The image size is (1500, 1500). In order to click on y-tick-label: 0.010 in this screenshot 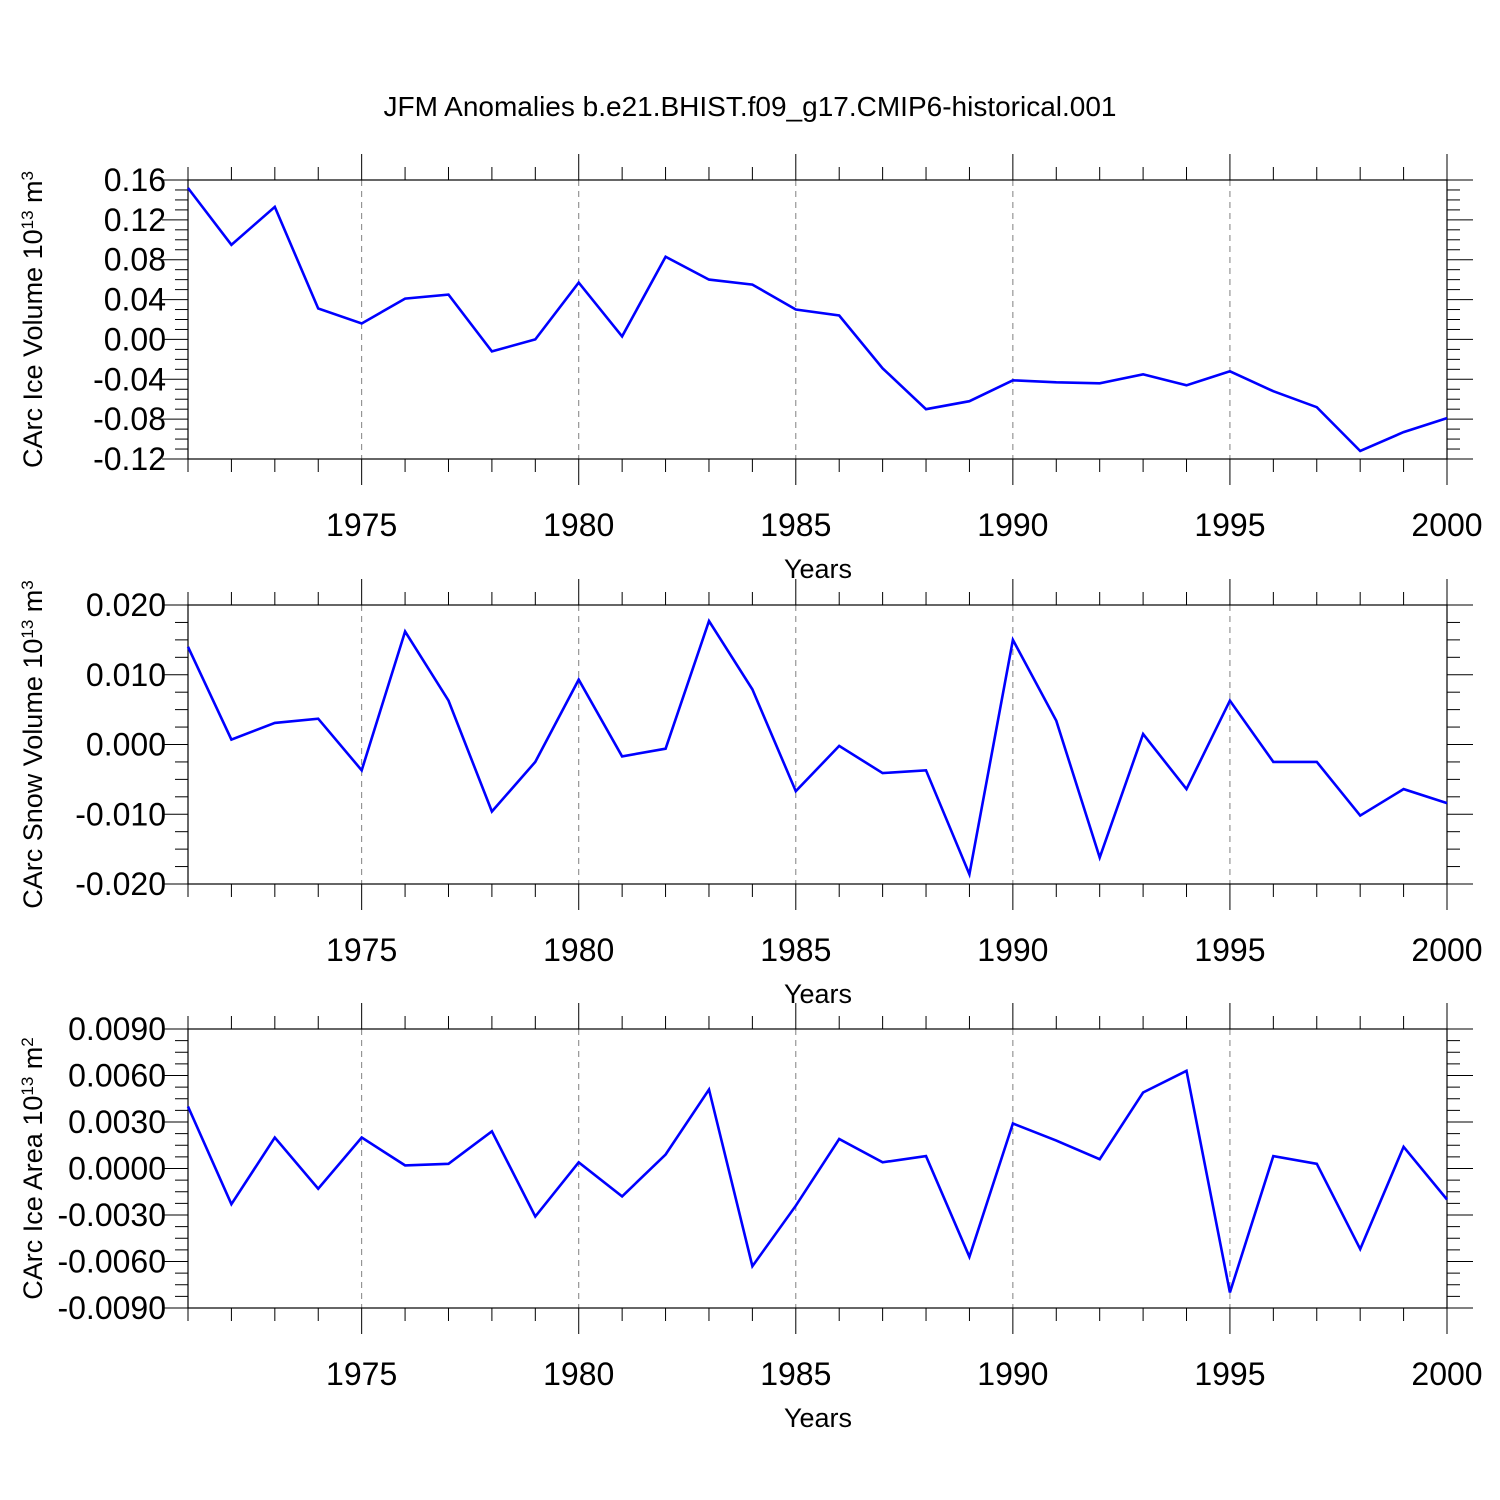, I will do `click(126, 675)`.